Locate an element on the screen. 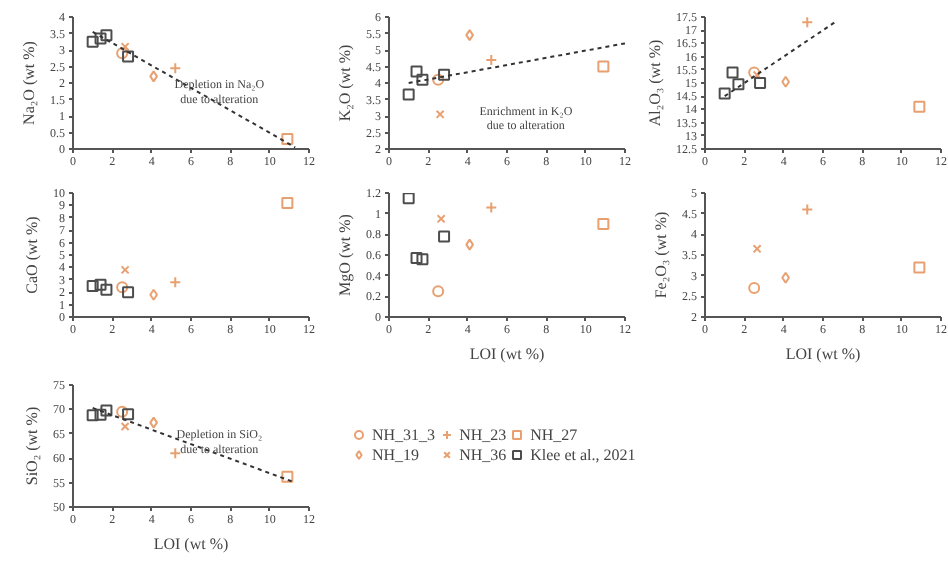  legend-label: NH_27 is located at coordinates (554, 434).